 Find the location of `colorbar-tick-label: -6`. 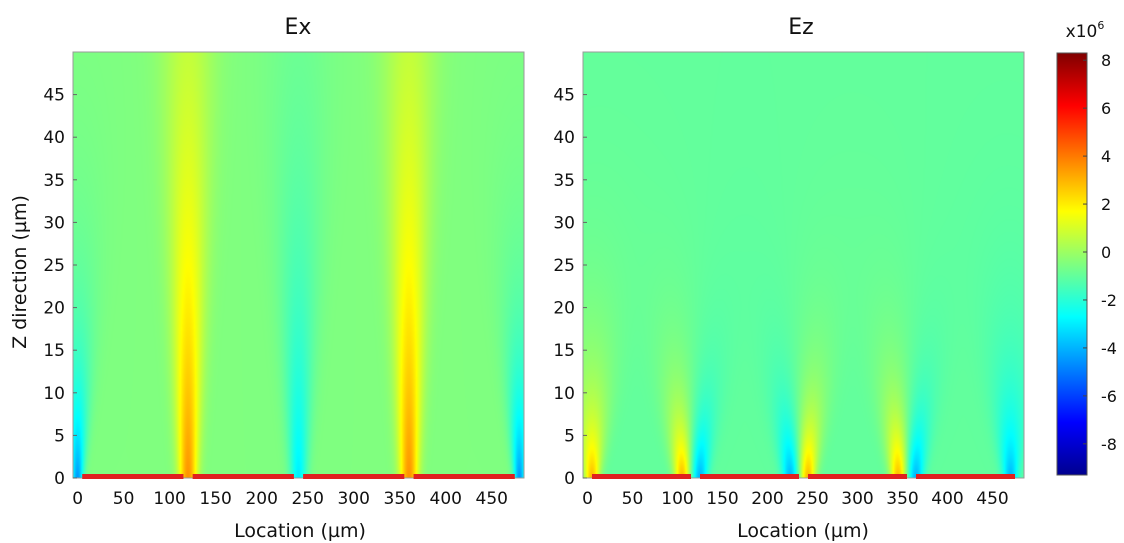

colorbar-tick-label: -6 is located at coordinates (1109, 396).